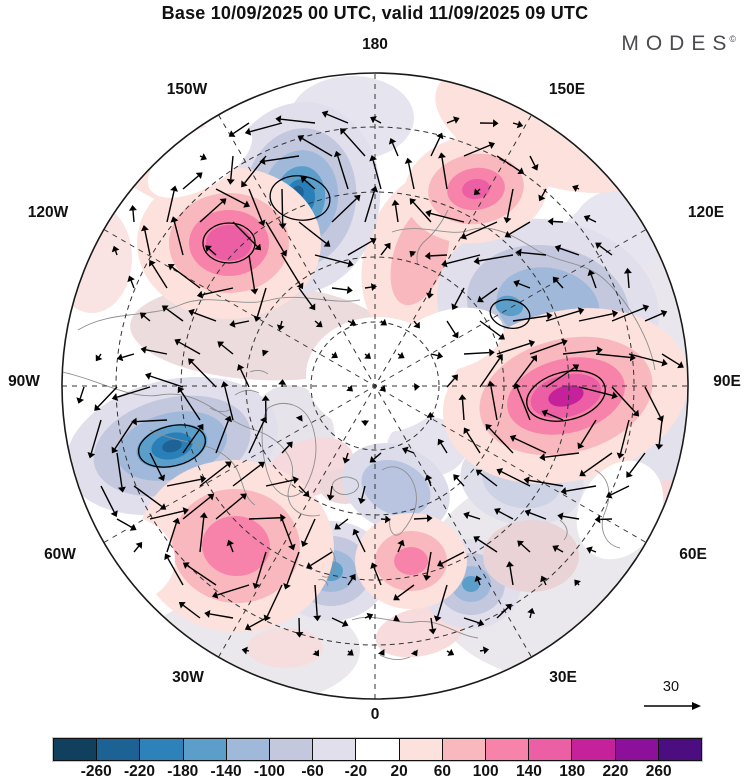 This screenshot has height=783, width=750. I want to click on vector-legend: 30, so click(672, 694).